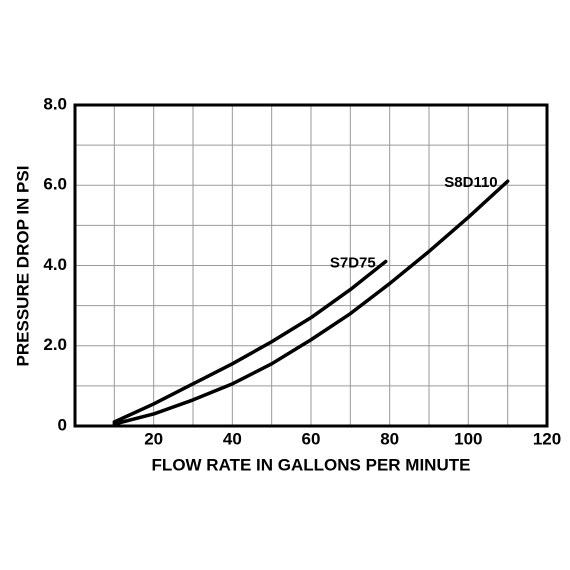  What do you see at coordinates (353, 262) in the screenshot?
I see `series-label: S7D75` at bounding box center [353, 262].